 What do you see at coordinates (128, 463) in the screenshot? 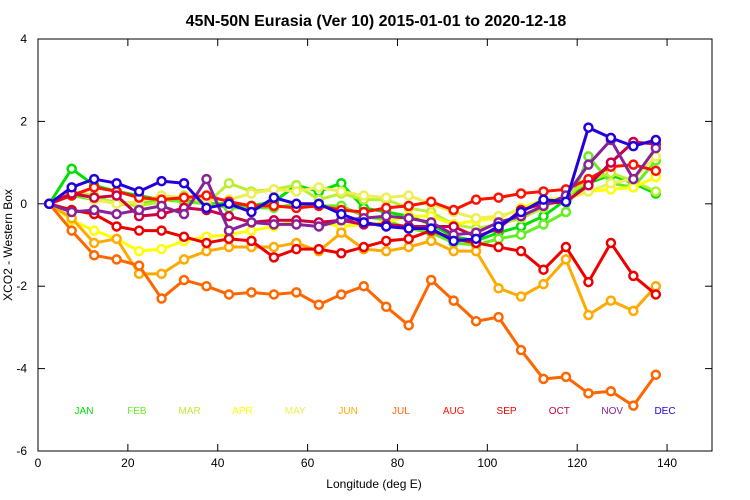
I see `x-tick-label: 20` at bounding box center [128, 463].